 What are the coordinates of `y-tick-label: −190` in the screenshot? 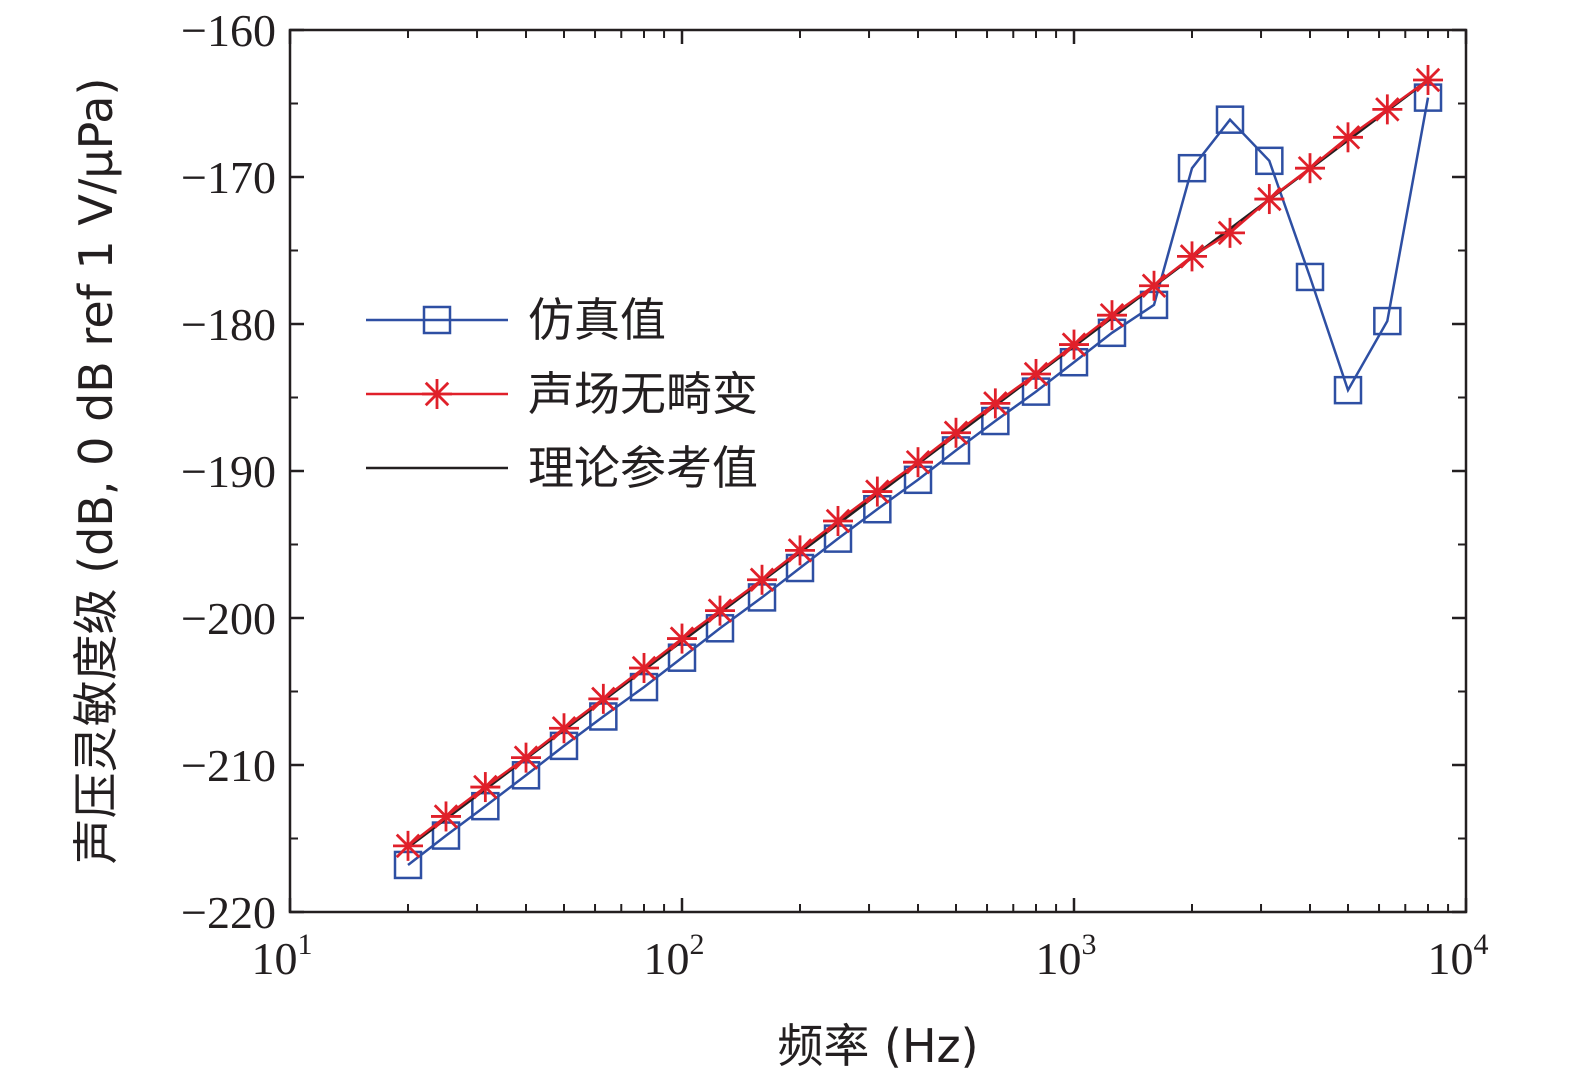 It's located at (228, 471).